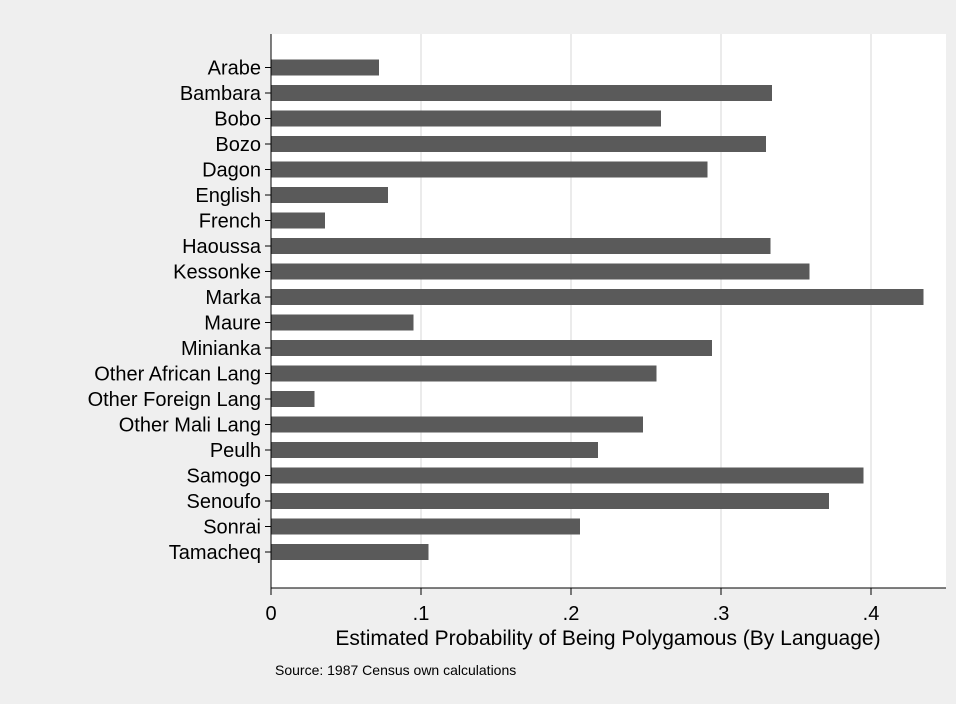 The width and height of the screenshot is (956, 709). Describe the element at coordinates (230, 222) in the screenshot. I see `category-label: French` at that location.